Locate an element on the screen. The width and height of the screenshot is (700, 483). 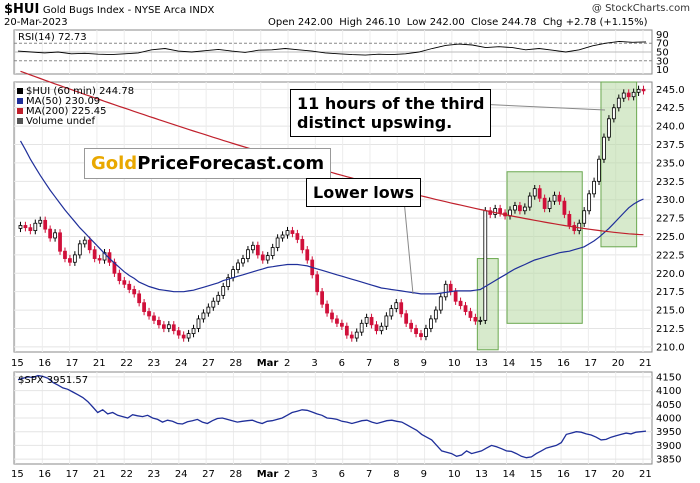
x-tick-label: 28 is located at coordinates (235, 363).